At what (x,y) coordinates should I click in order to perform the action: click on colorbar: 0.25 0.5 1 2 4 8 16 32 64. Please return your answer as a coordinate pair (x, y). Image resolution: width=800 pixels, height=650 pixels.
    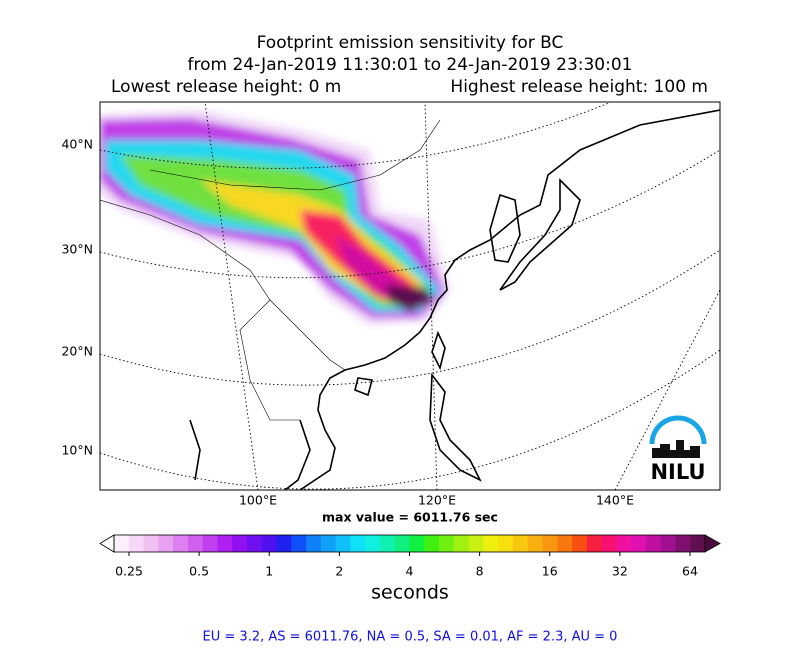
    Looking at the image, I should click on (410, 556).